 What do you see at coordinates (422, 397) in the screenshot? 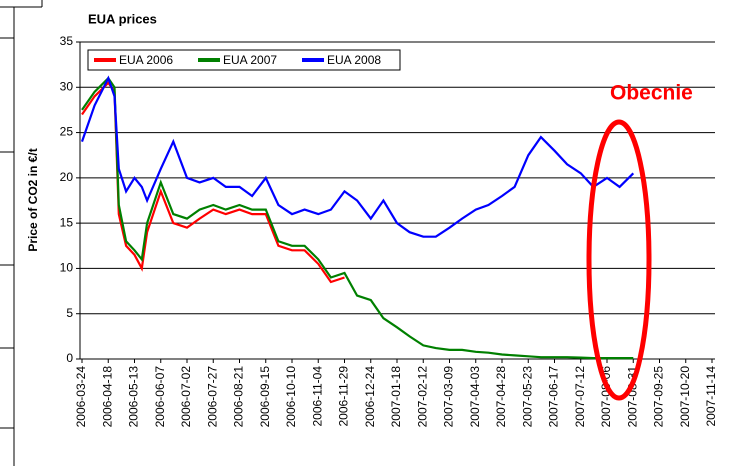
I see `x-tick-label: 2007-02-12` at bounding box center [422, 397].